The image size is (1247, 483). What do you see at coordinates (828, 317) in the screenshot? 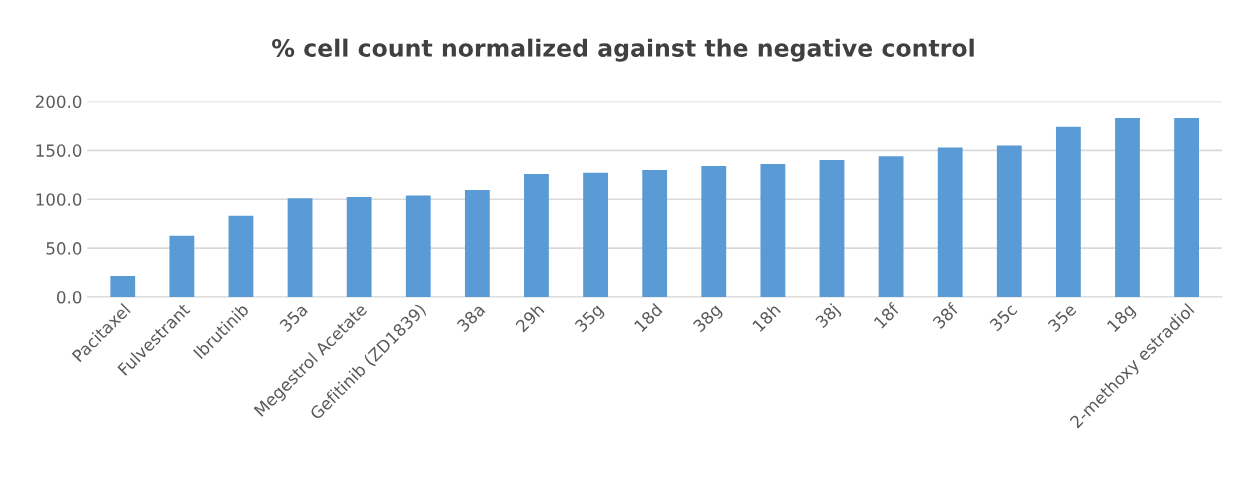
I see `x-tick-label: 38j` at bounding box center [828, 317].